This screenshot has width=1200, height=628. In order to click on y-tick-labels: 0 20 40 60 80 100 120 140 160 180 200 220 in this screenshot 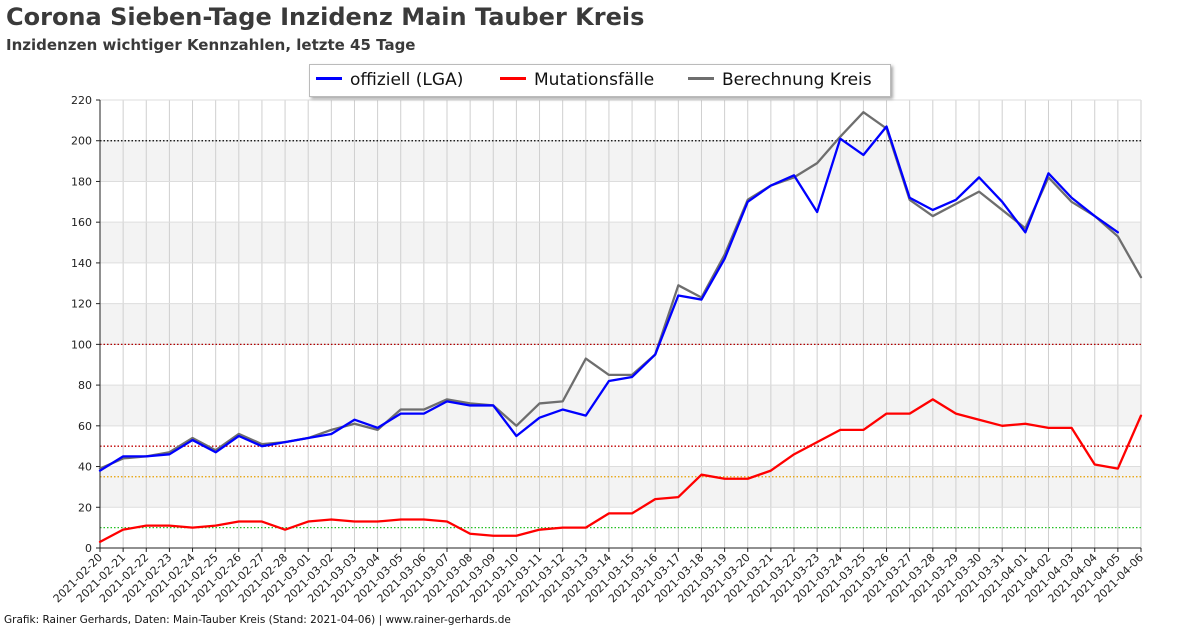, I will do `click(81, 324)`.